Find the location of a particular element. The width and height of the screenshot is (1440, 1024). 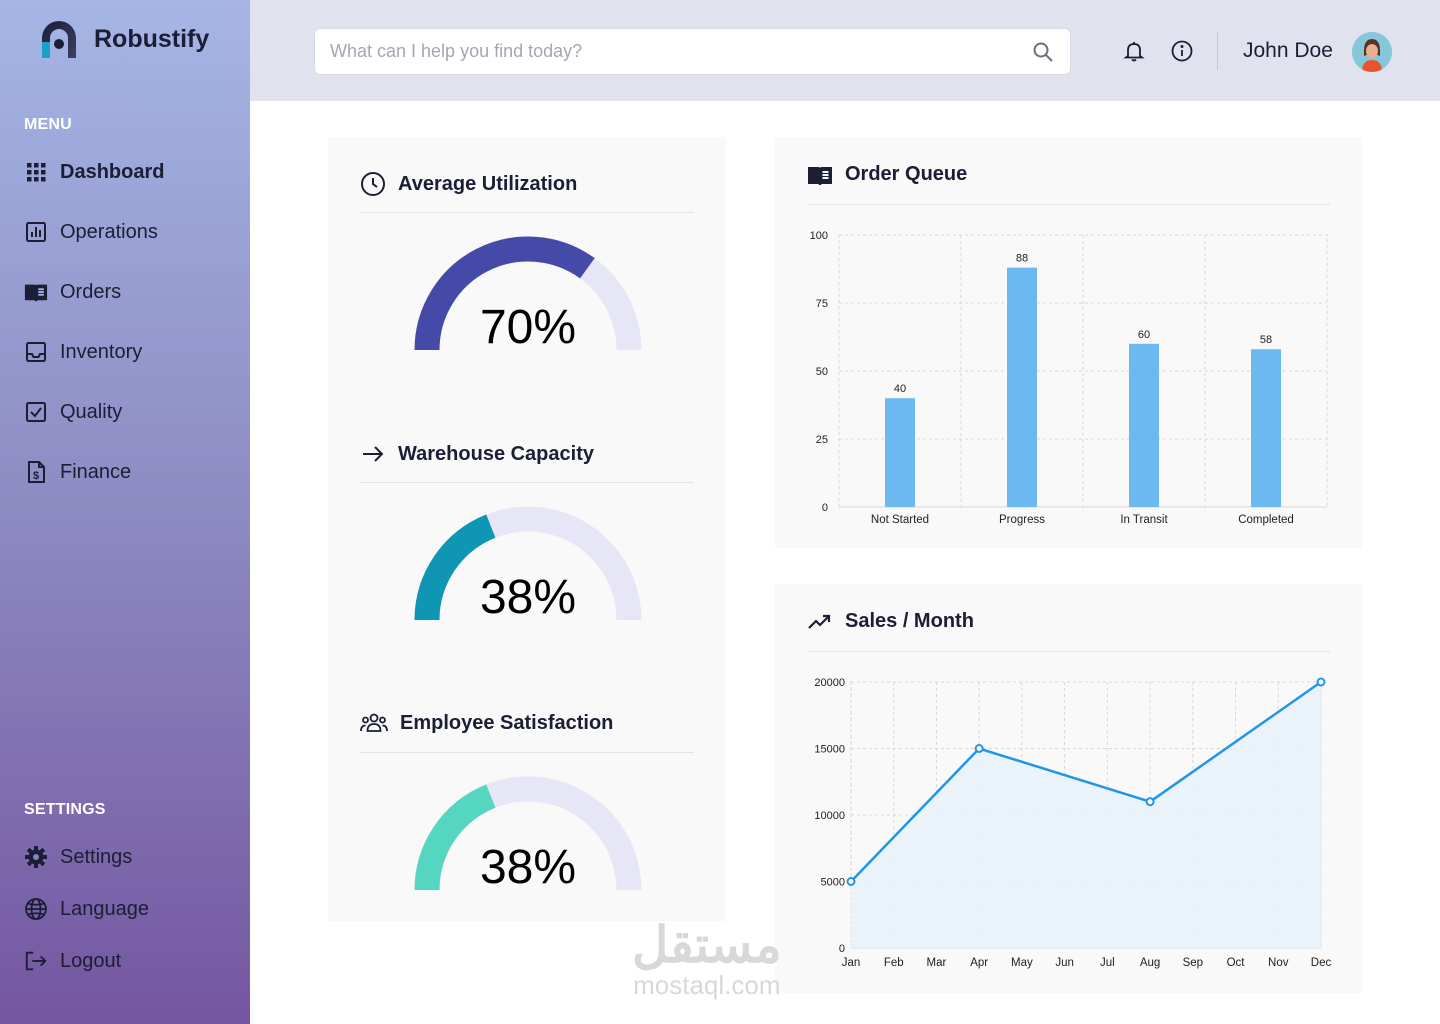

area-fill is located at coordinates (1086, 815).